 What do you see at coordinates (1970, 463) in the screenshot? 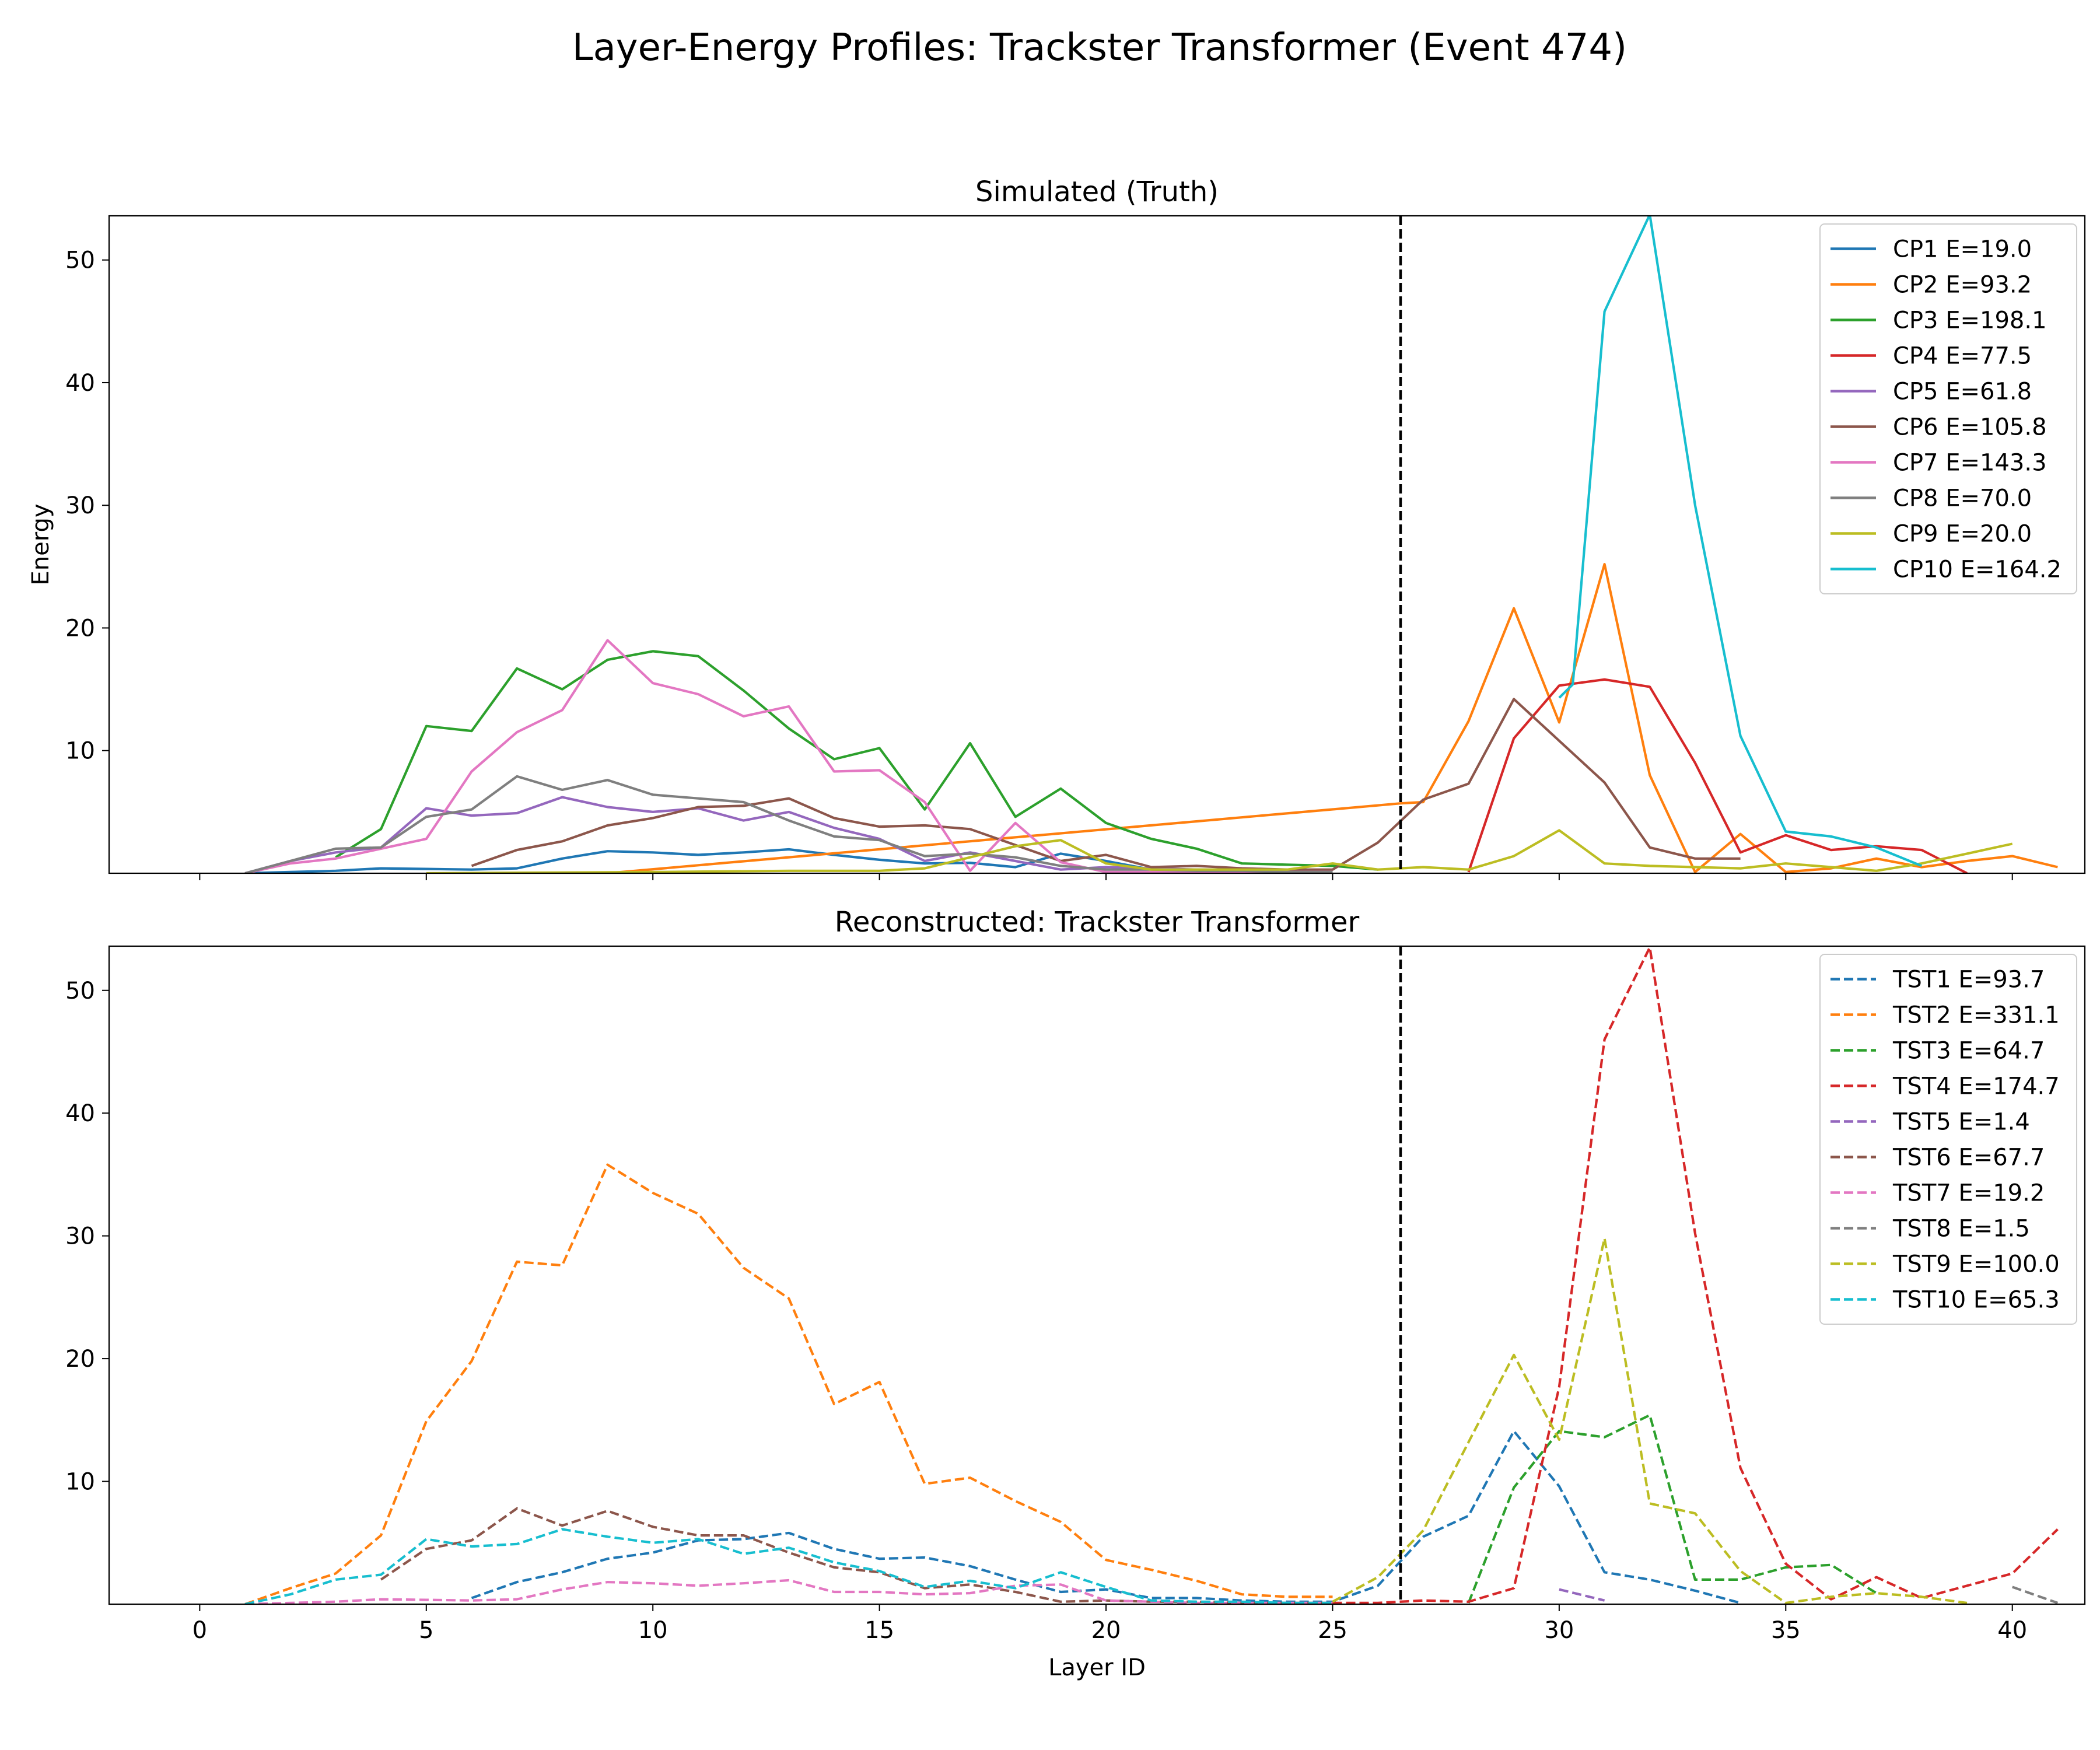
I see `legend-label: CP7 E=143.3` at bounding box center [1970, 463].